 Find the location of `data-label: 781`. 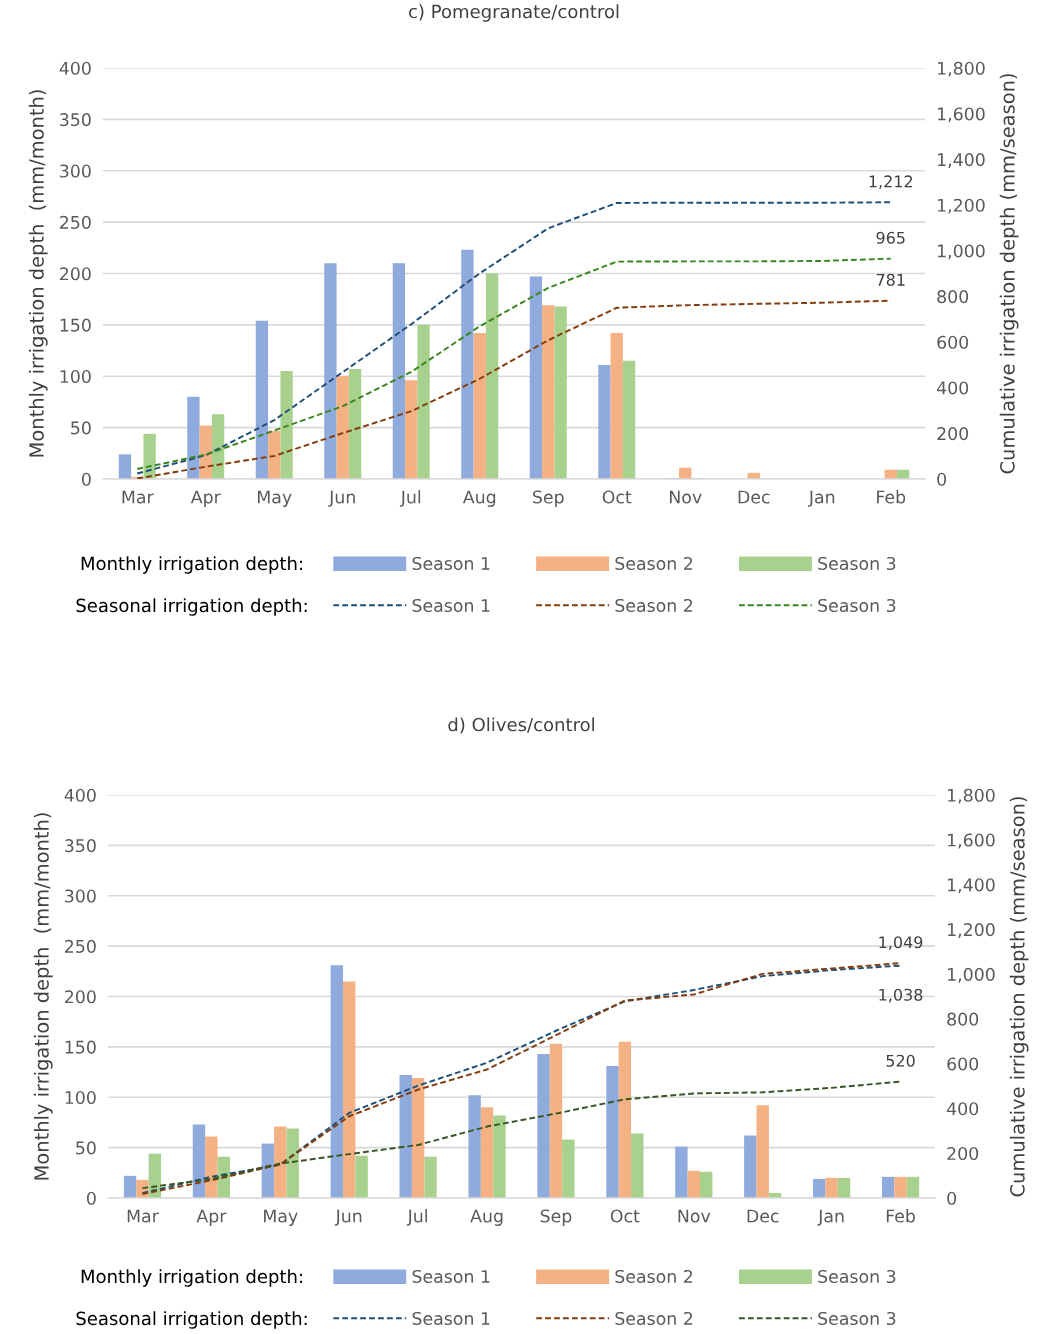

data-label: 781 is located at coordinates (890, 279).